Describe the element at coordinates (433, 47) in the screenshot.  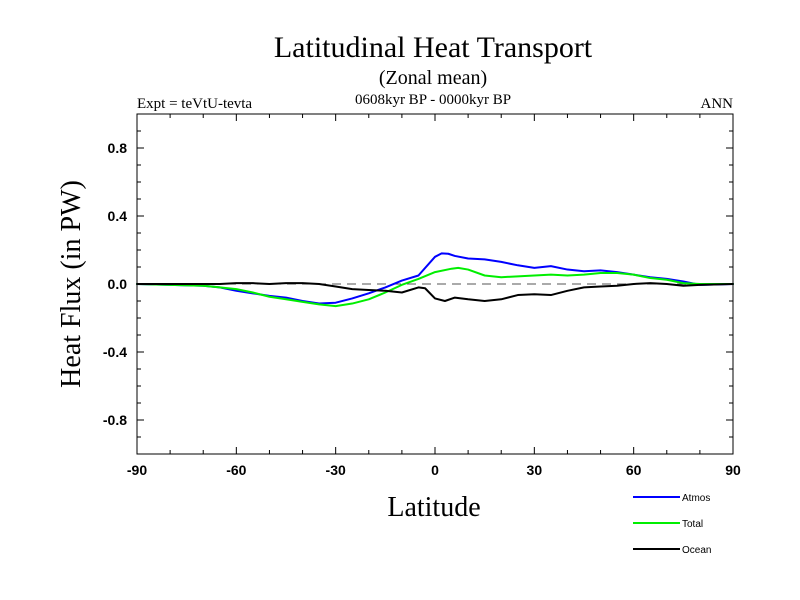
I see `chart-title: Latitudinal Heat Transport` at that location.